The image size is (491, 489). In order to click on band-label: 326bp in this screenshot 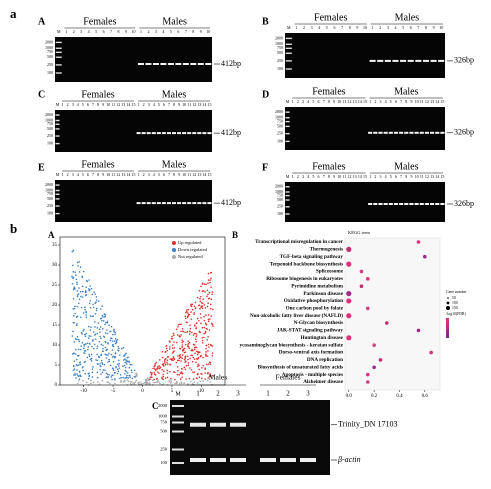, I will do `click(464, 132)`.